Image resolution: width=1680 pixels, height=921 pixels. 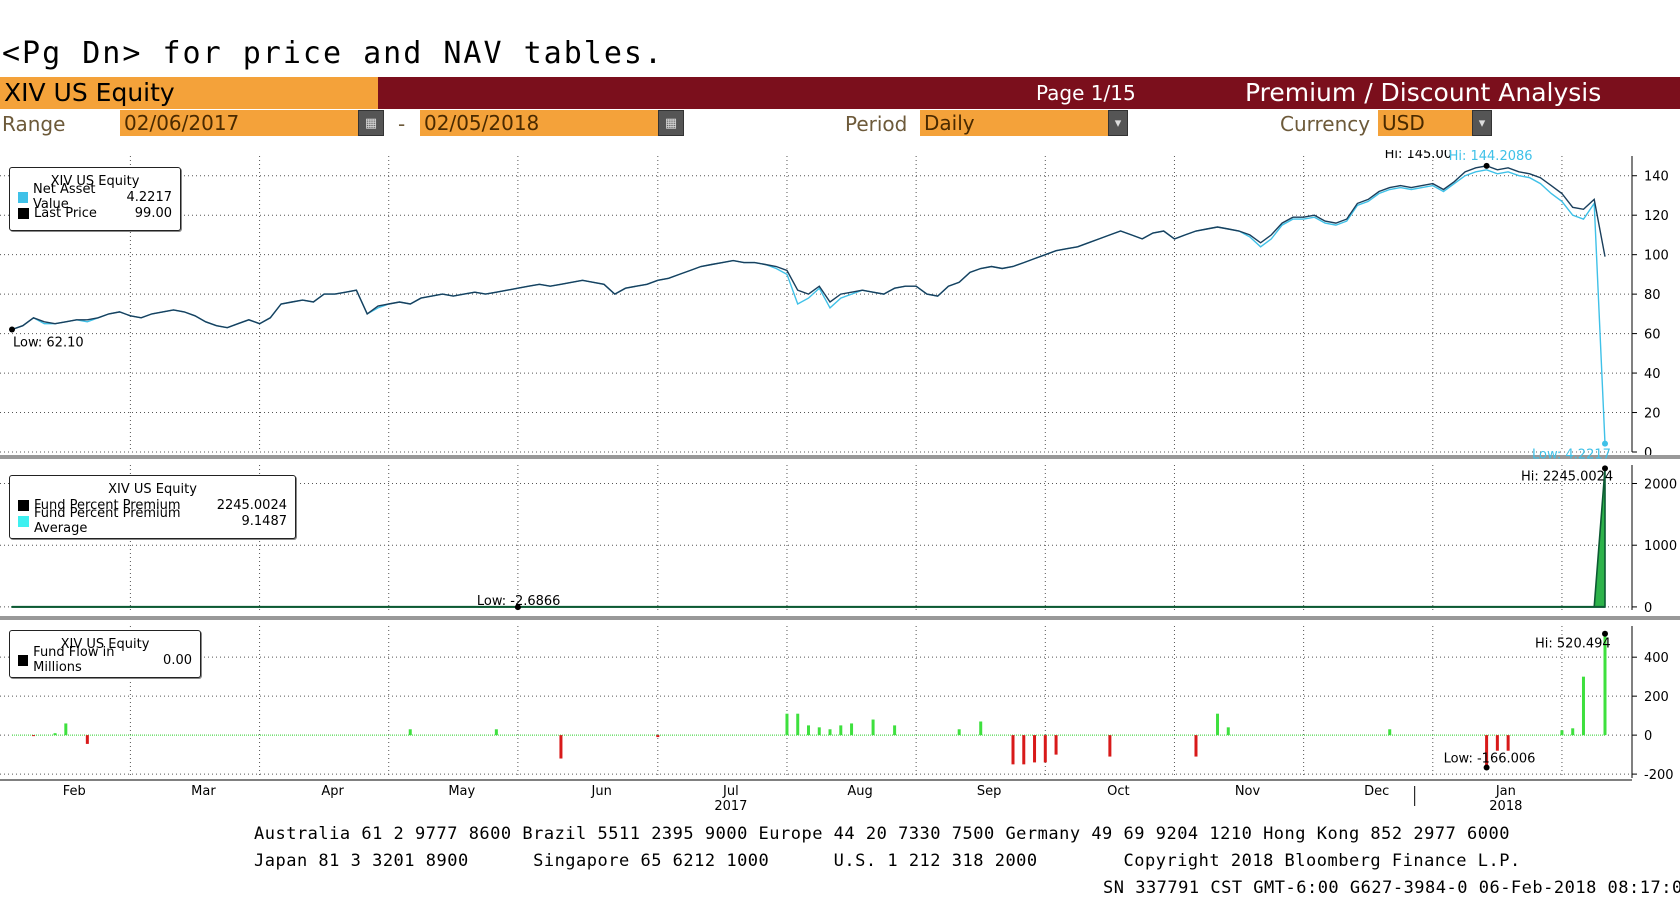 What do you see at coordinates (1014, 123) in the screenshot?
I see `period-select: Daily` at bounding box center [1014, 123].